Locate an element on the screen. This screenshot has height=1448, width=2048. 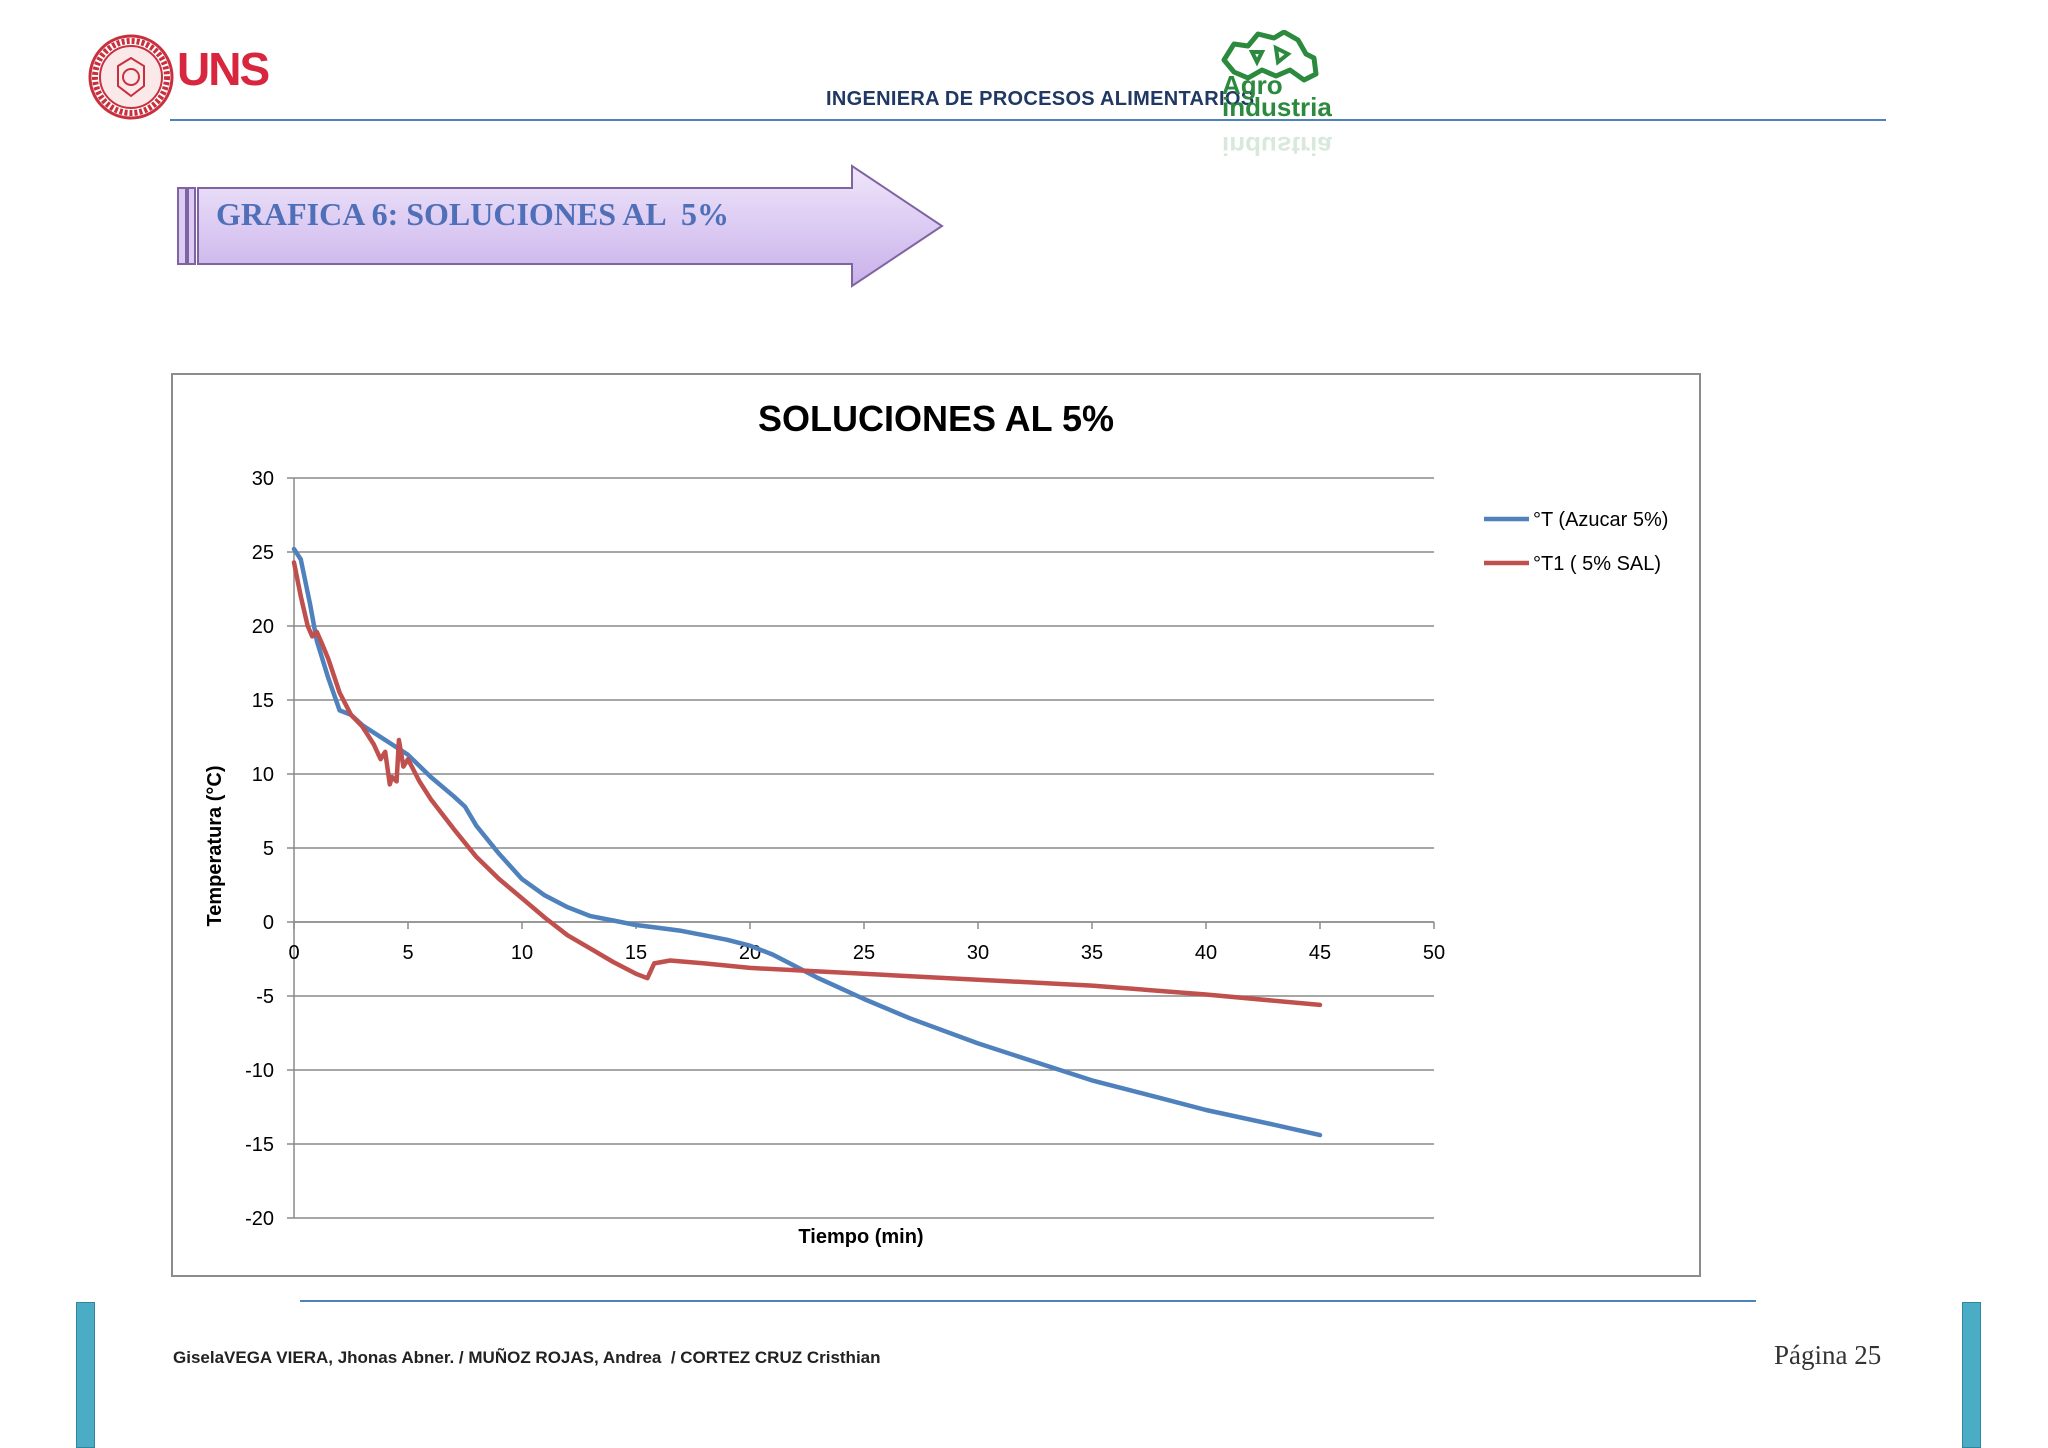
y-tick-label: 30 is located at coordinates (263, 479).